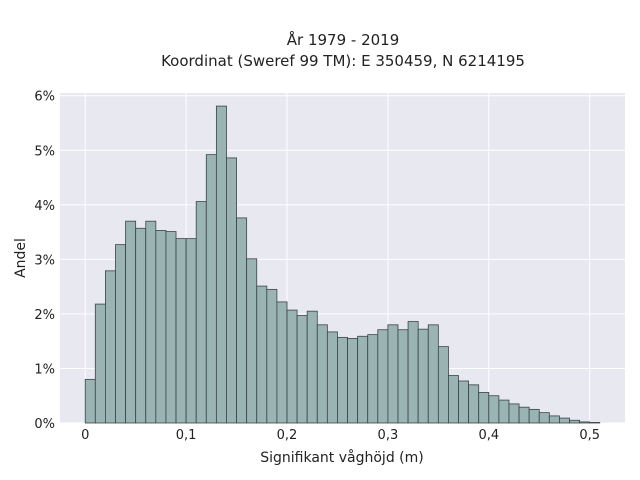  Describe the element at coordinates (343, 39) in the screenshot. I see `chart-title-line1: År 1979 - 2019` at that location.